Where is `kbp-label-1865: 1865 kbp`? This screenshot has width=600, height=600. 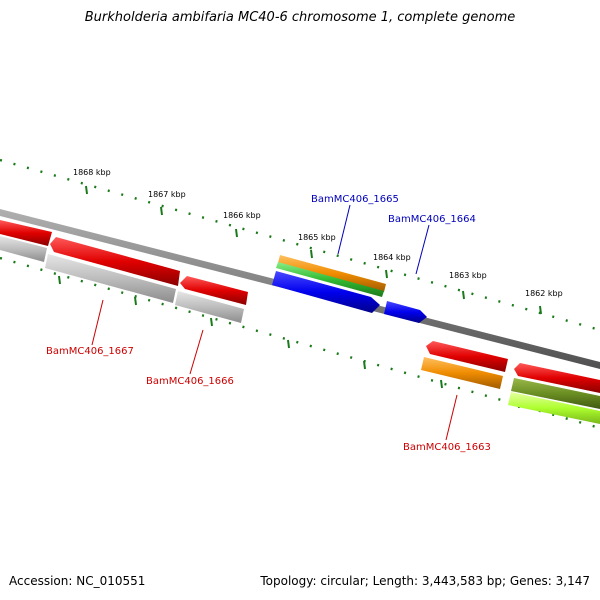 kbp-label-1865: 1865 kbp is located at coordinates (317, 237).